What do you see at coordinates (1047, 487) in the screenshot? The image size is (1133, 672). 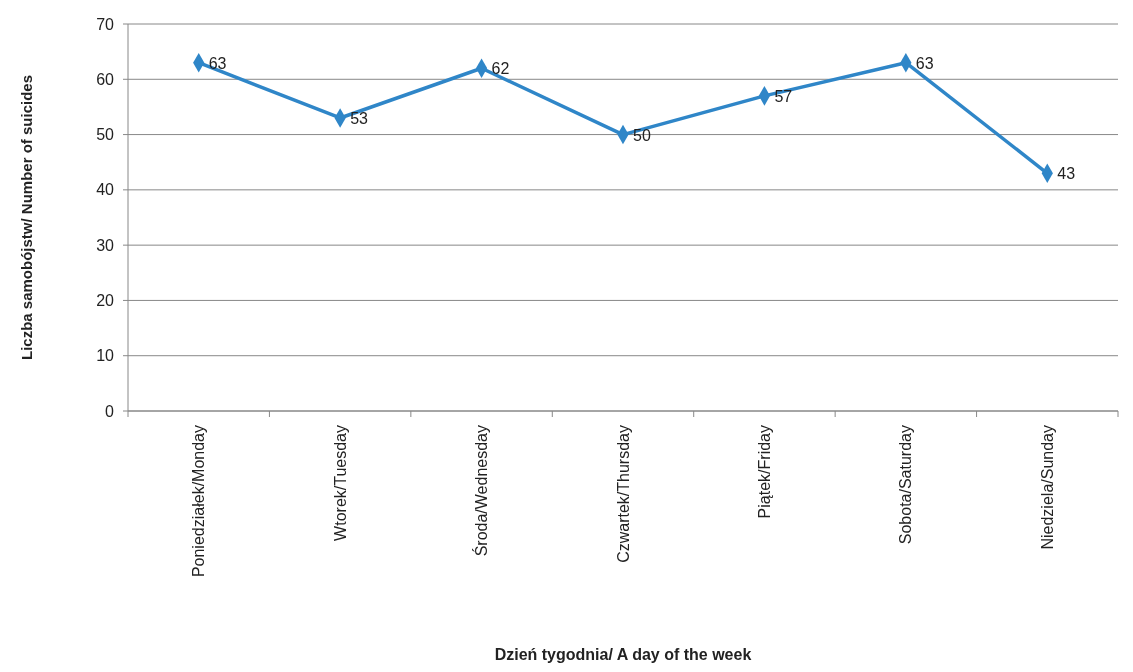 I see `x-tick-label: Niedziela/Sunday` at bounding box center [1047, 487].